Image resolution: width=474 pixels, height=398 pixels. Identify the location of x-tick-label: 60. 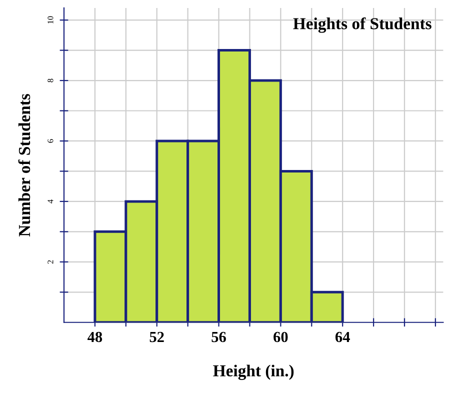
(281, 337).